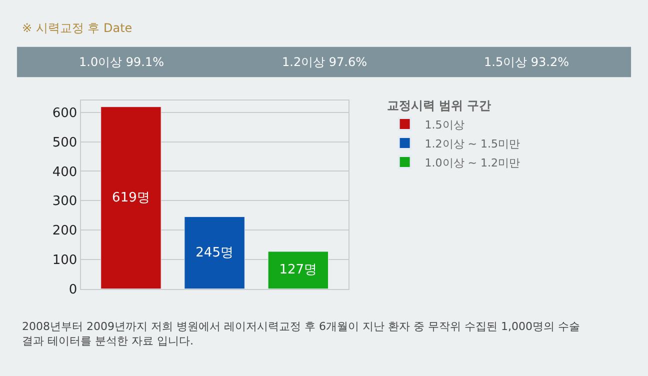 The image size is (648, 376). Describe the element at coordinates (65, 231) in the screenshot. I see `y-tick-label: 200` at that location.